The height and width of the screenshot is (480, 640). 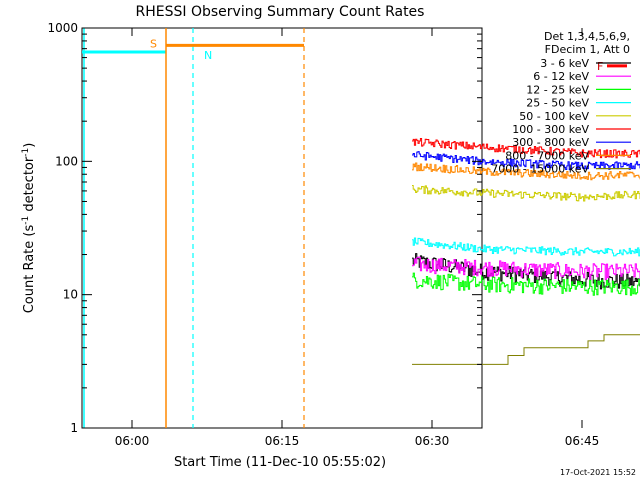 What do you see at coordinates (600, 66) in the screenshot?
I see `annotation-f: F` at bounding box center [600, 66].